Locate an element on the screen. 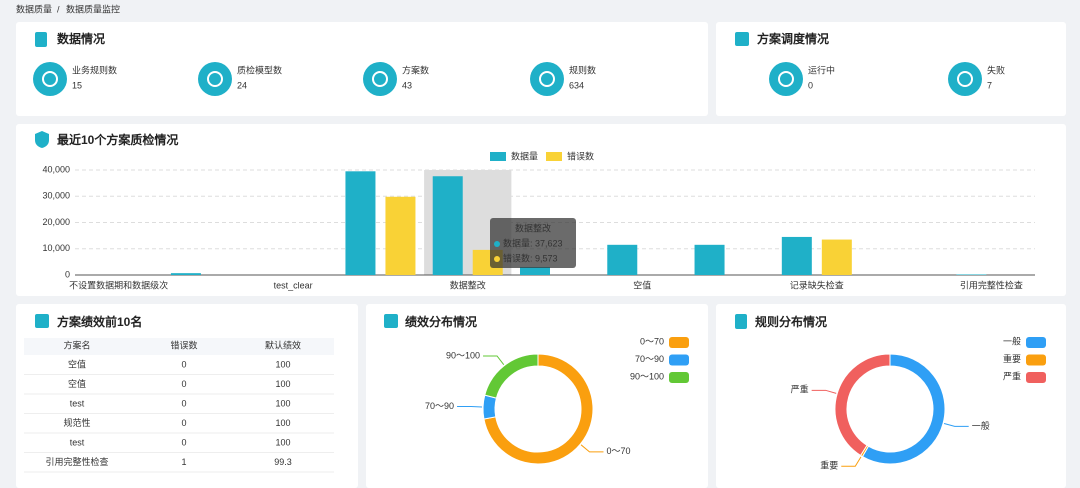  stat-value: 15 is located at coordinates (77, 85).